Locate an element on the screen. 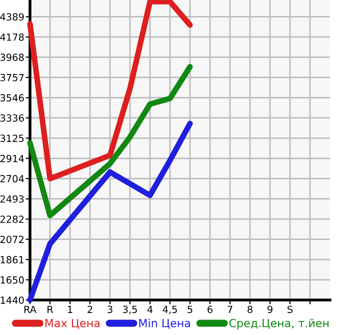 Image resolution: width=345 pixels, height=335 pixels. legend-label: Сред.Цена, т.йен is located at coordinates (279, 324).